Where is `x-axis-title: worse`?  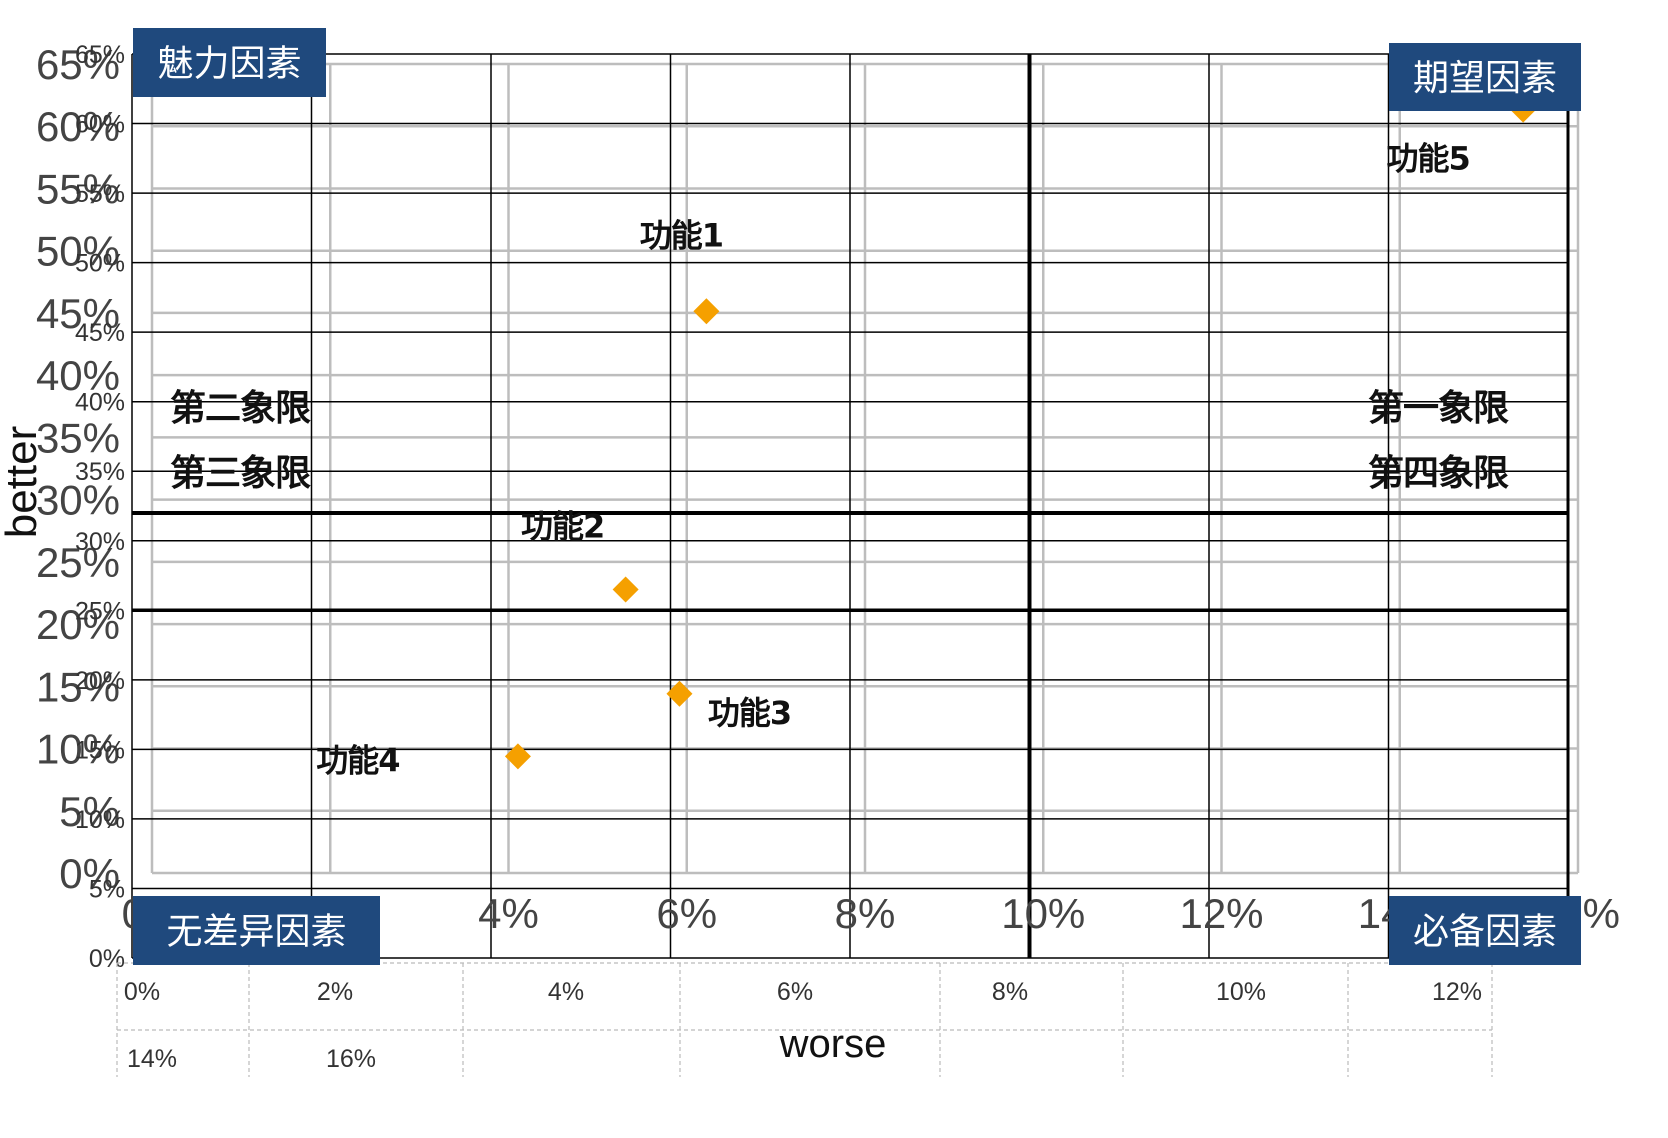 x-axis-title: worse is located at coordinates (833, 1044).